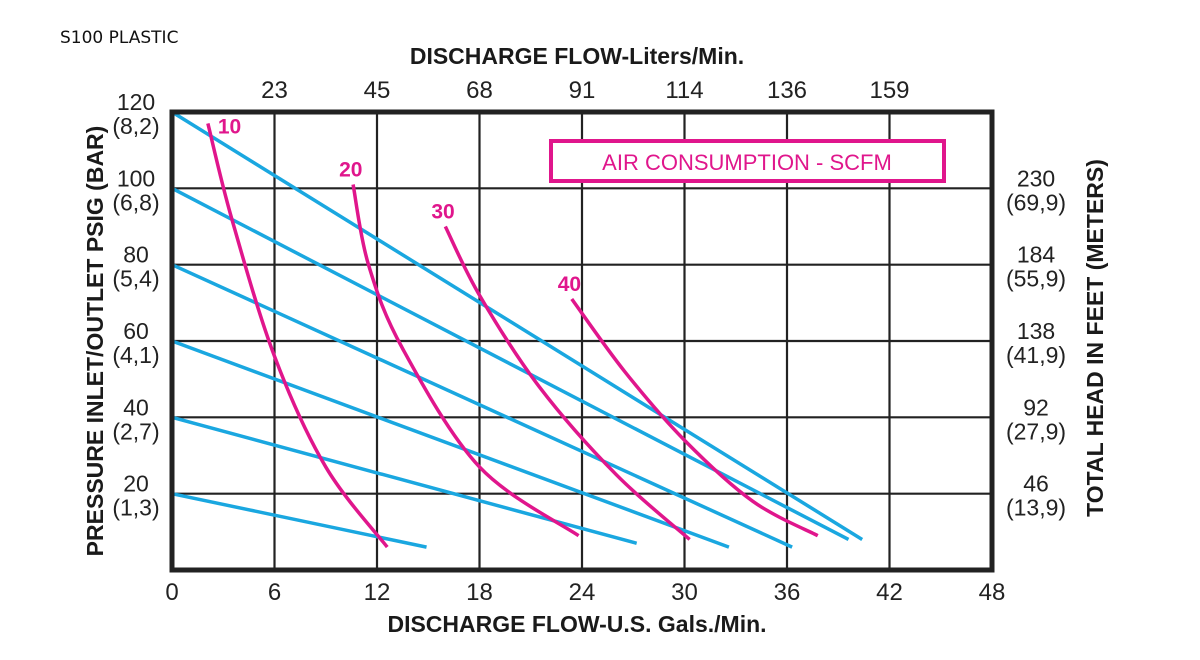 The image size is (1200, 660). Describe the element at coordinates (377, 592) in the screenshot. I see `x-tick-label: 12` at that location.